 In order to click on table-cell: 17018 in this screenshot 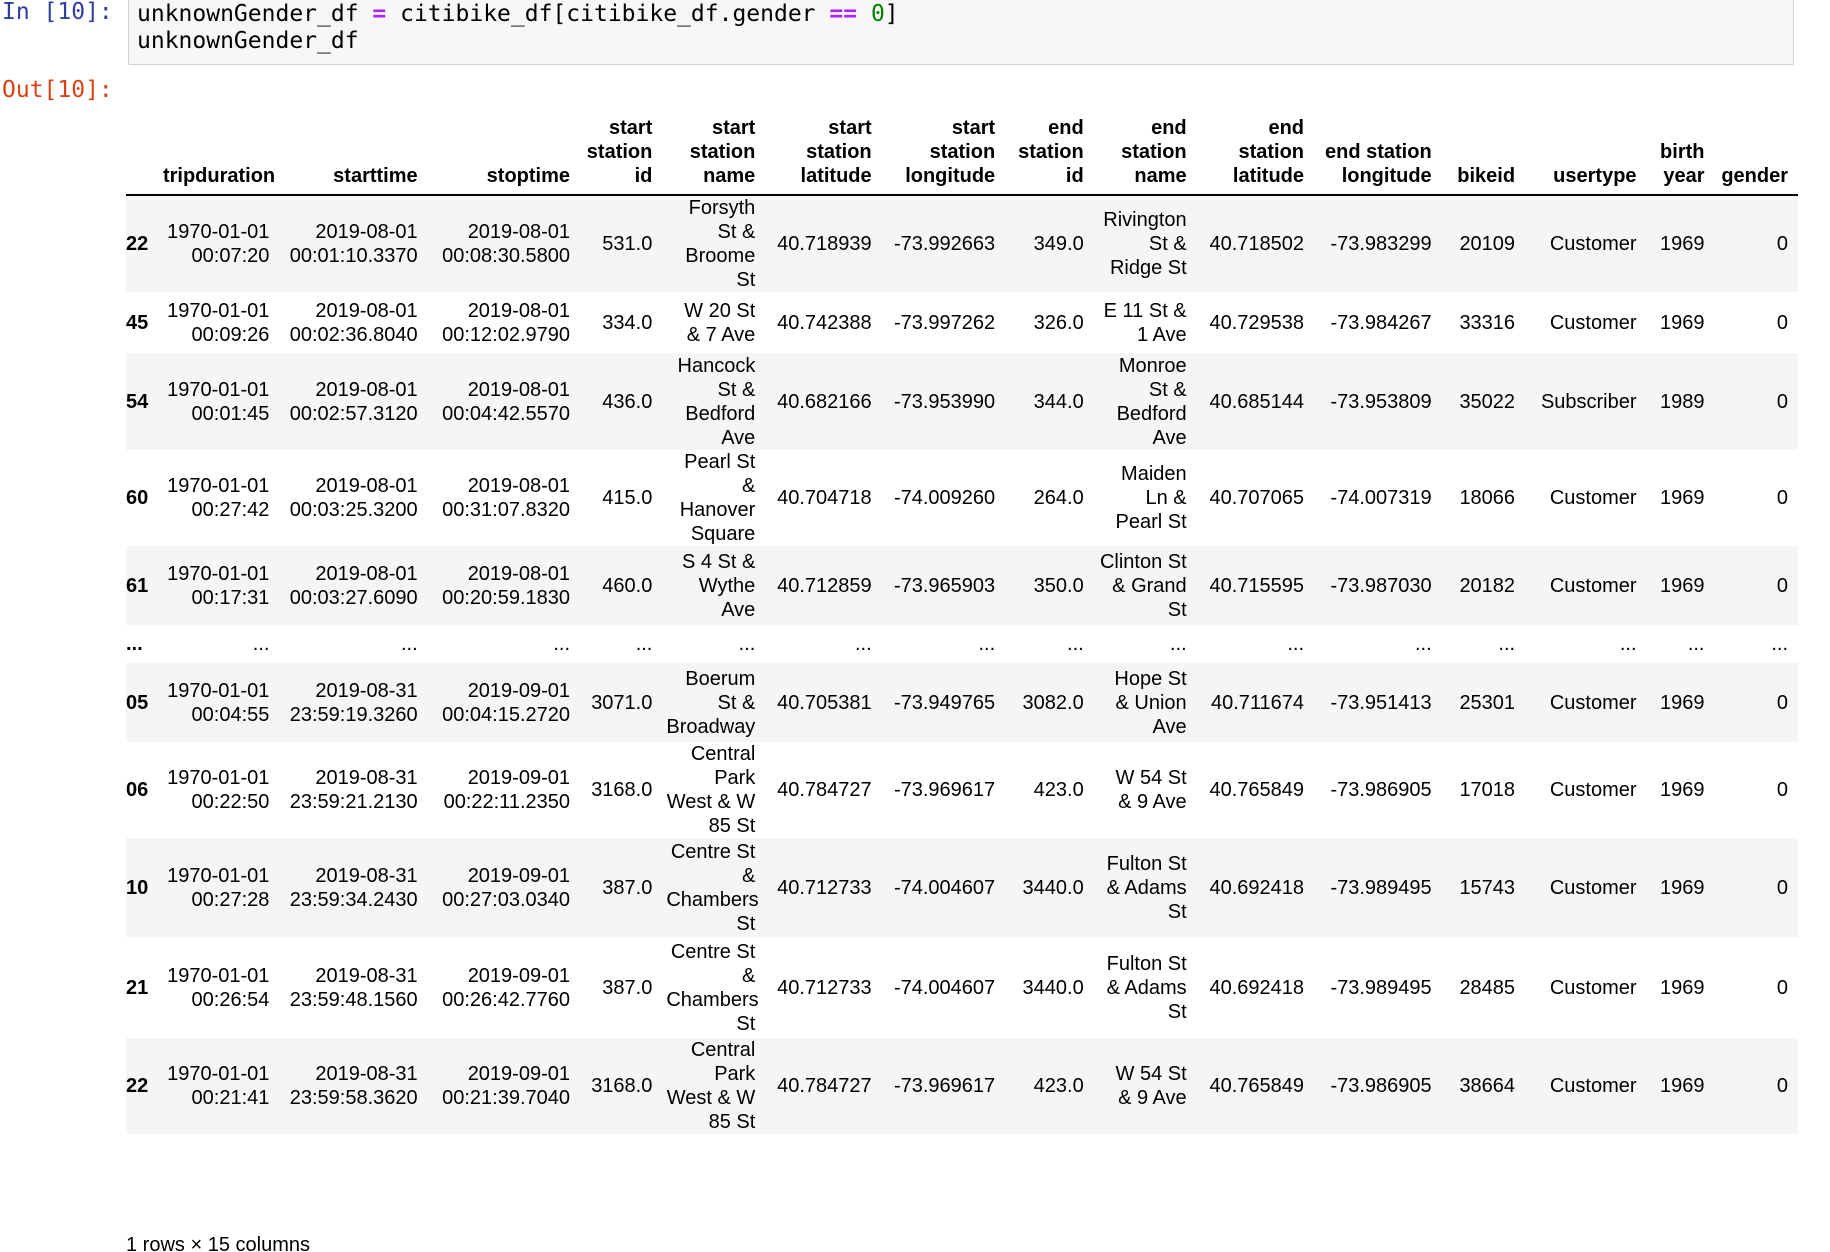, I will do `click(1487, 790)`.